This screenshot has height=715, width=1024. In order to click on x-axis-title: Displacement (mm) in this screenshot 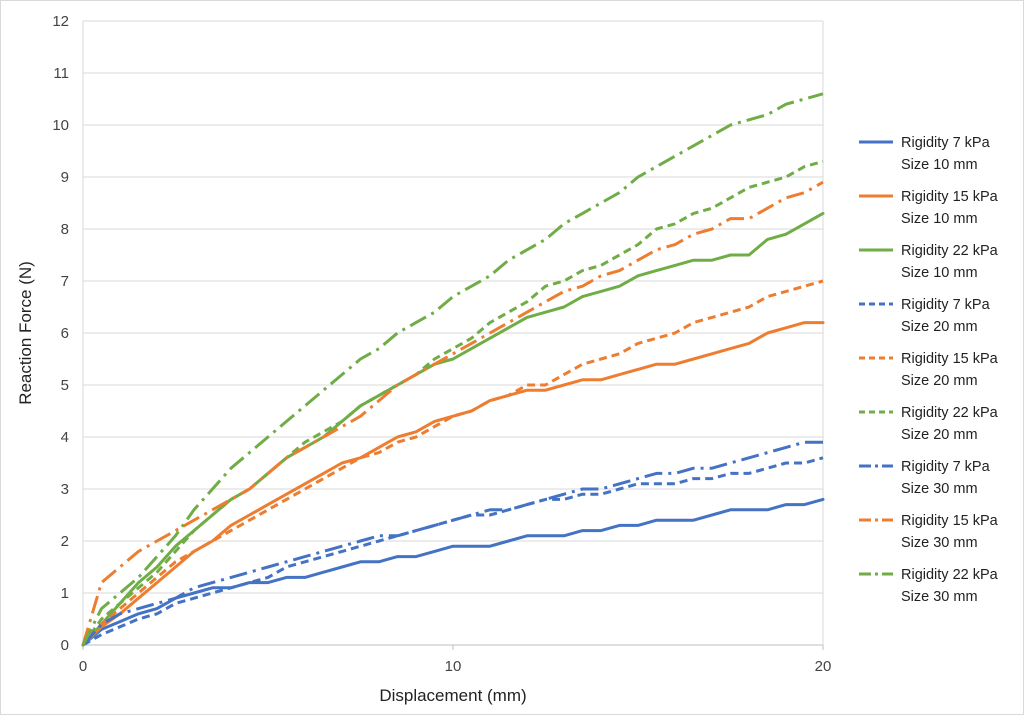, I will do `click(452, 695)`.